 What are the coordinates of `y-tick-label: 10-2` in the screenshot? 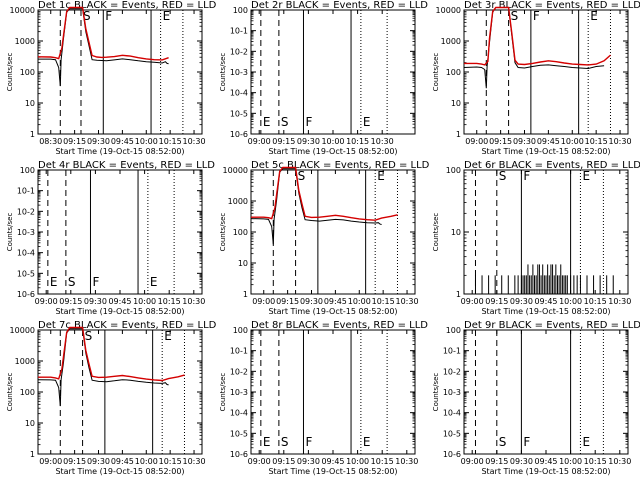 It's located at (452, 371).